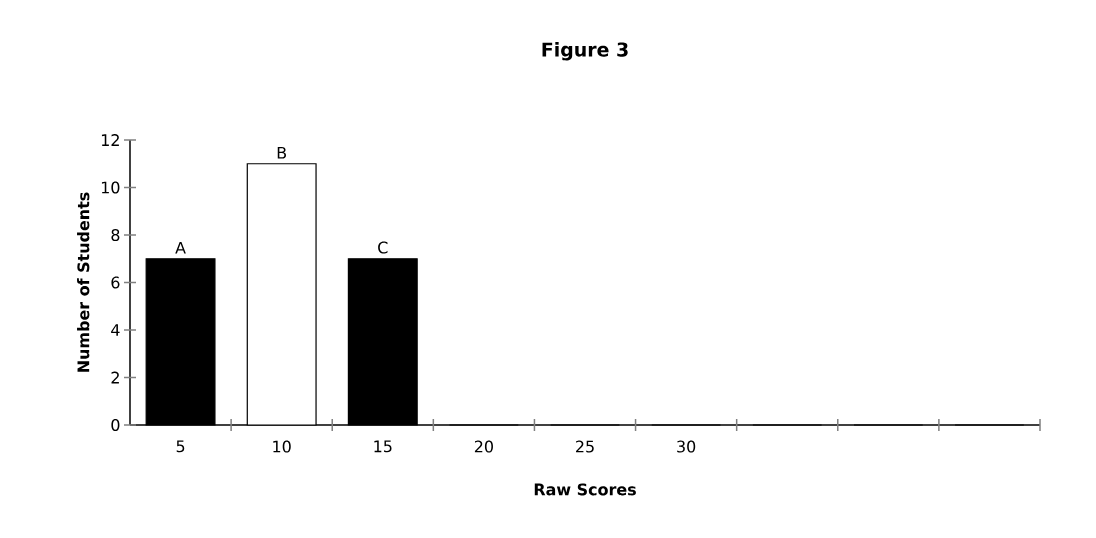  Describe the element at coordinates (115, 377) in the screenshot. I see `y-tick-label: 2` at that location.